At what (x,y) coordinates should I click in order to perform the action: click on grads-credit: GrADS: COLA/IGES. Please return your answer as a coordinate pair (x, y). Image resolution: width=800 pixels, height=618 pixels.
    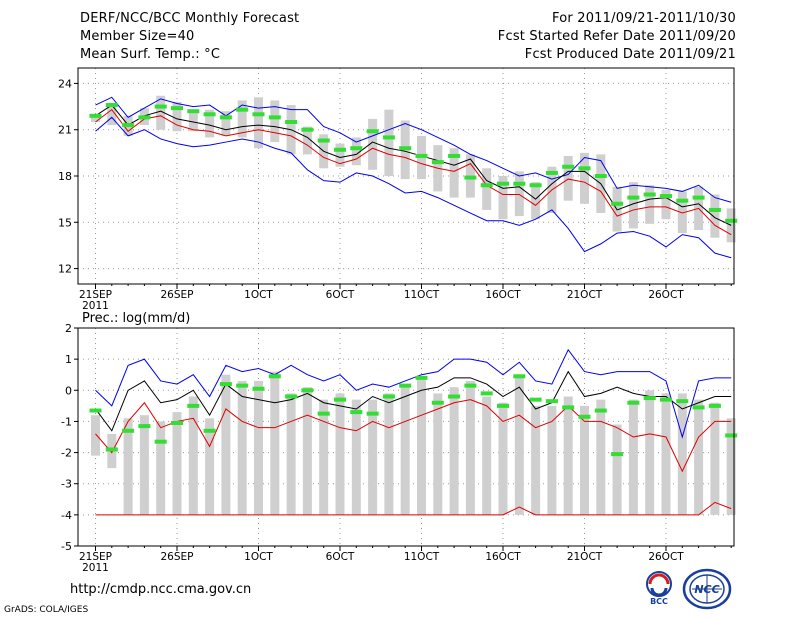
    Looking at the image, I should click on (46, 610).